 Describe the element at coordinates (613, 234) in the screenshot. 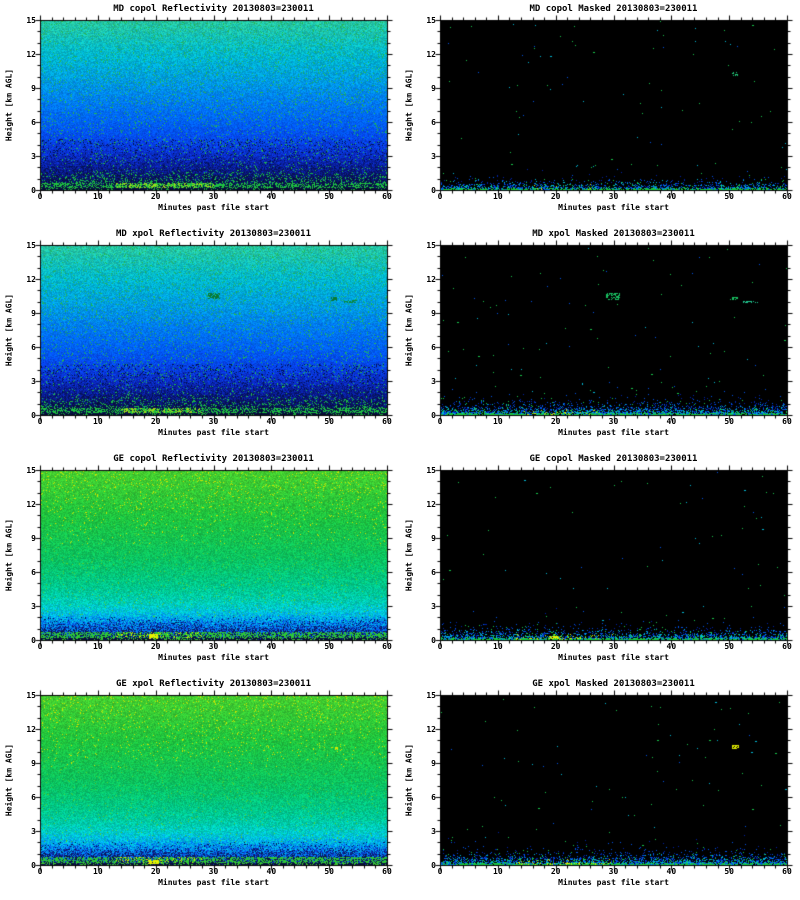

I see `plot-title: MD xpol Masked 20130803=230011` at that location.